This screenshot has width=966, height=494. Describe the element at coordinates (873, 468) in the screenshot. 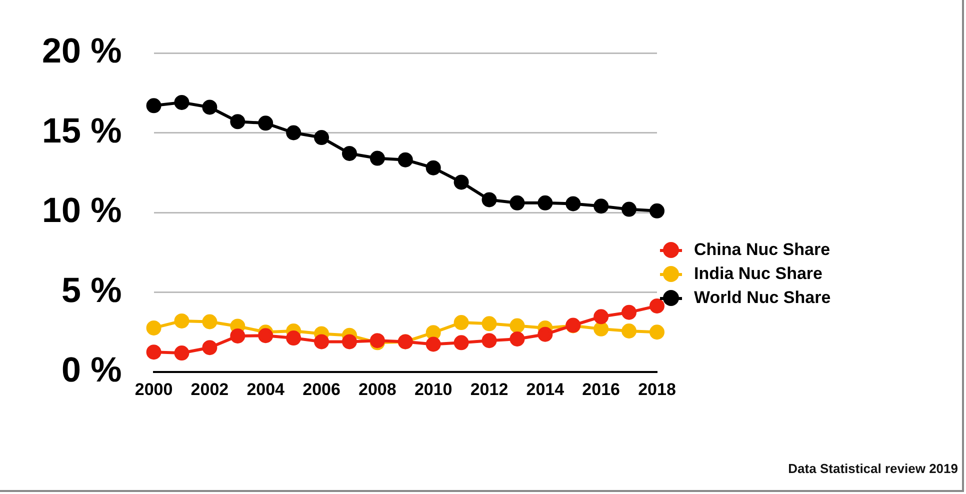

I see `text: Data Statistical review 2019` at that location.